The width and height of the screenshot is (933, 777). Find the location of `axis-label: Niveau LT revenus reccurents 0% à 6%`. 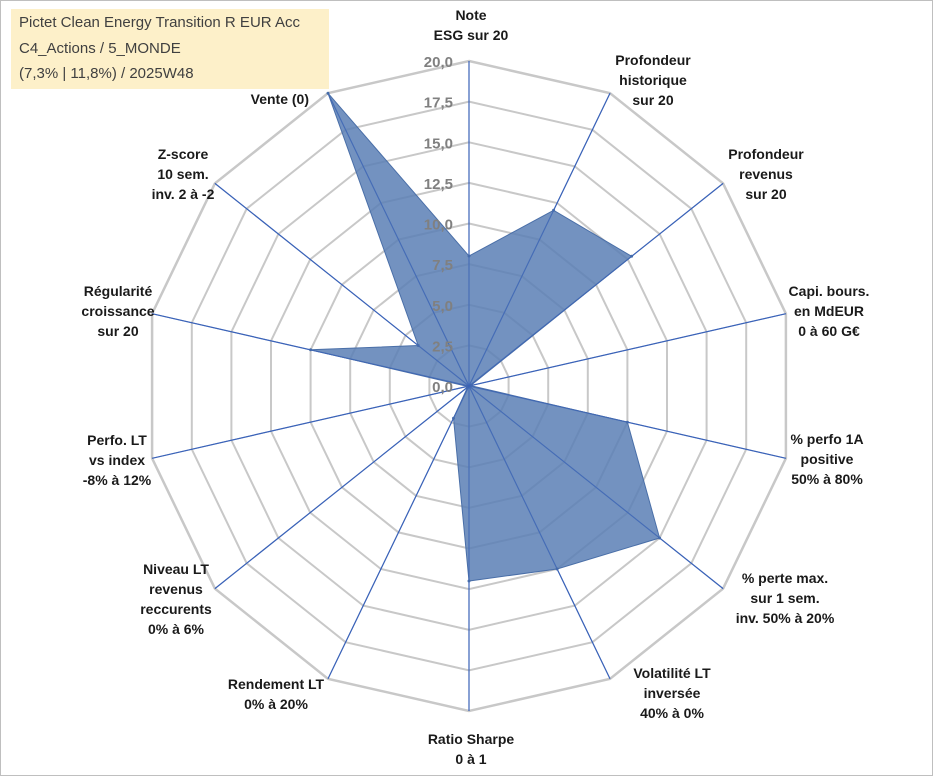

axis-label: Niveau LT revenus reccurents 0% à 6% is located at coordinates (176, 599).